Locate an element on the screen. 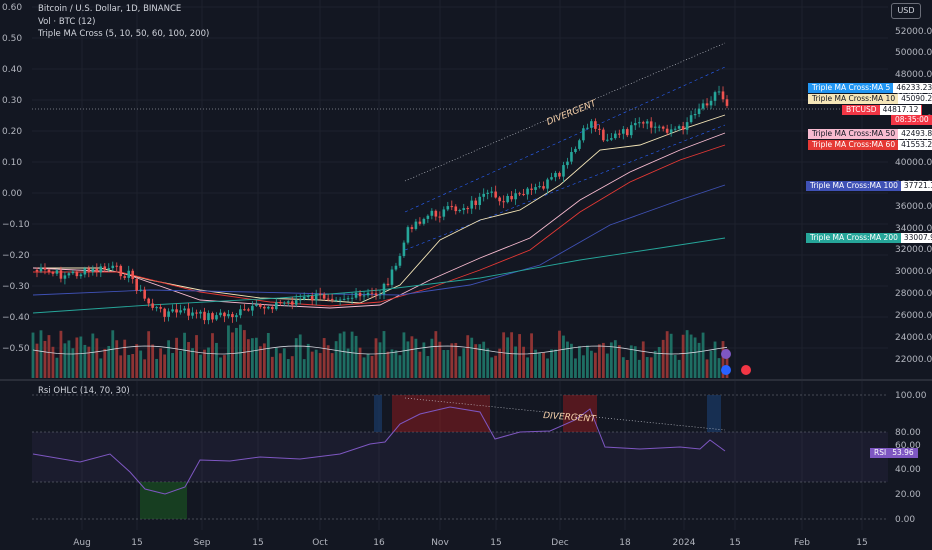 This screenshot has height=550, width=932. left-axis-label: 0.60 is located at coordinates (12, 8).